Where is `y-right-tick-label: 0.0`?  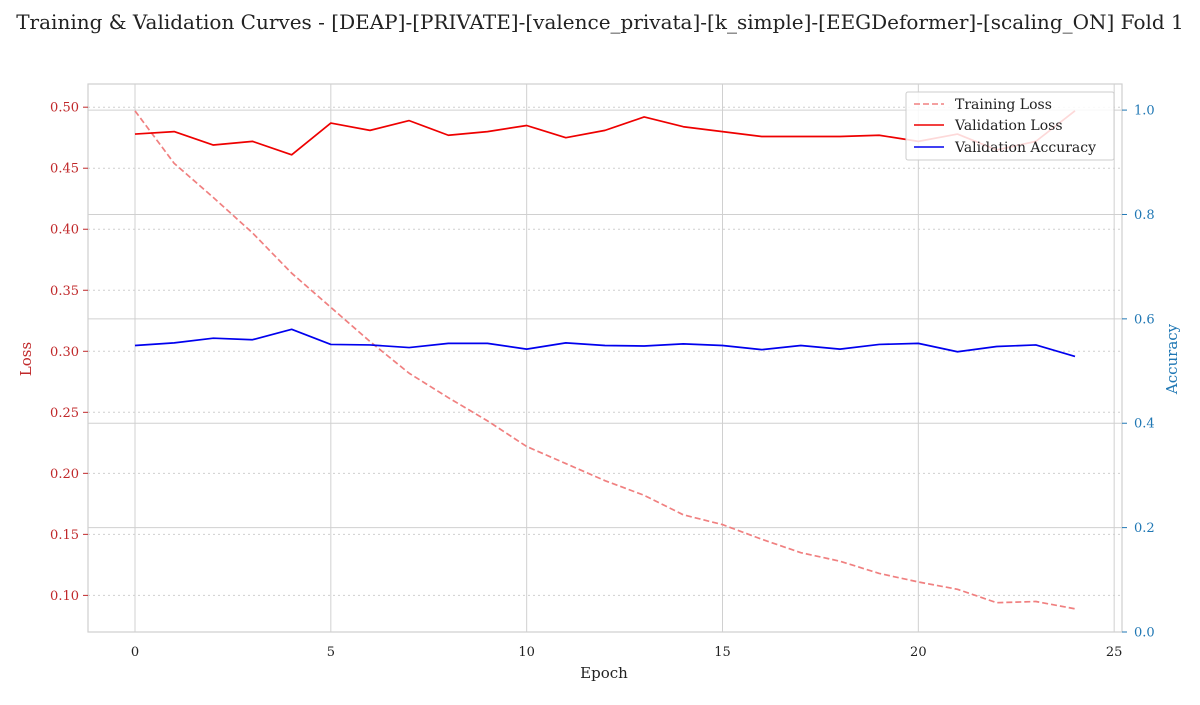 y-right-tick-label: 0.0 is located at coordinates (1144, 633).